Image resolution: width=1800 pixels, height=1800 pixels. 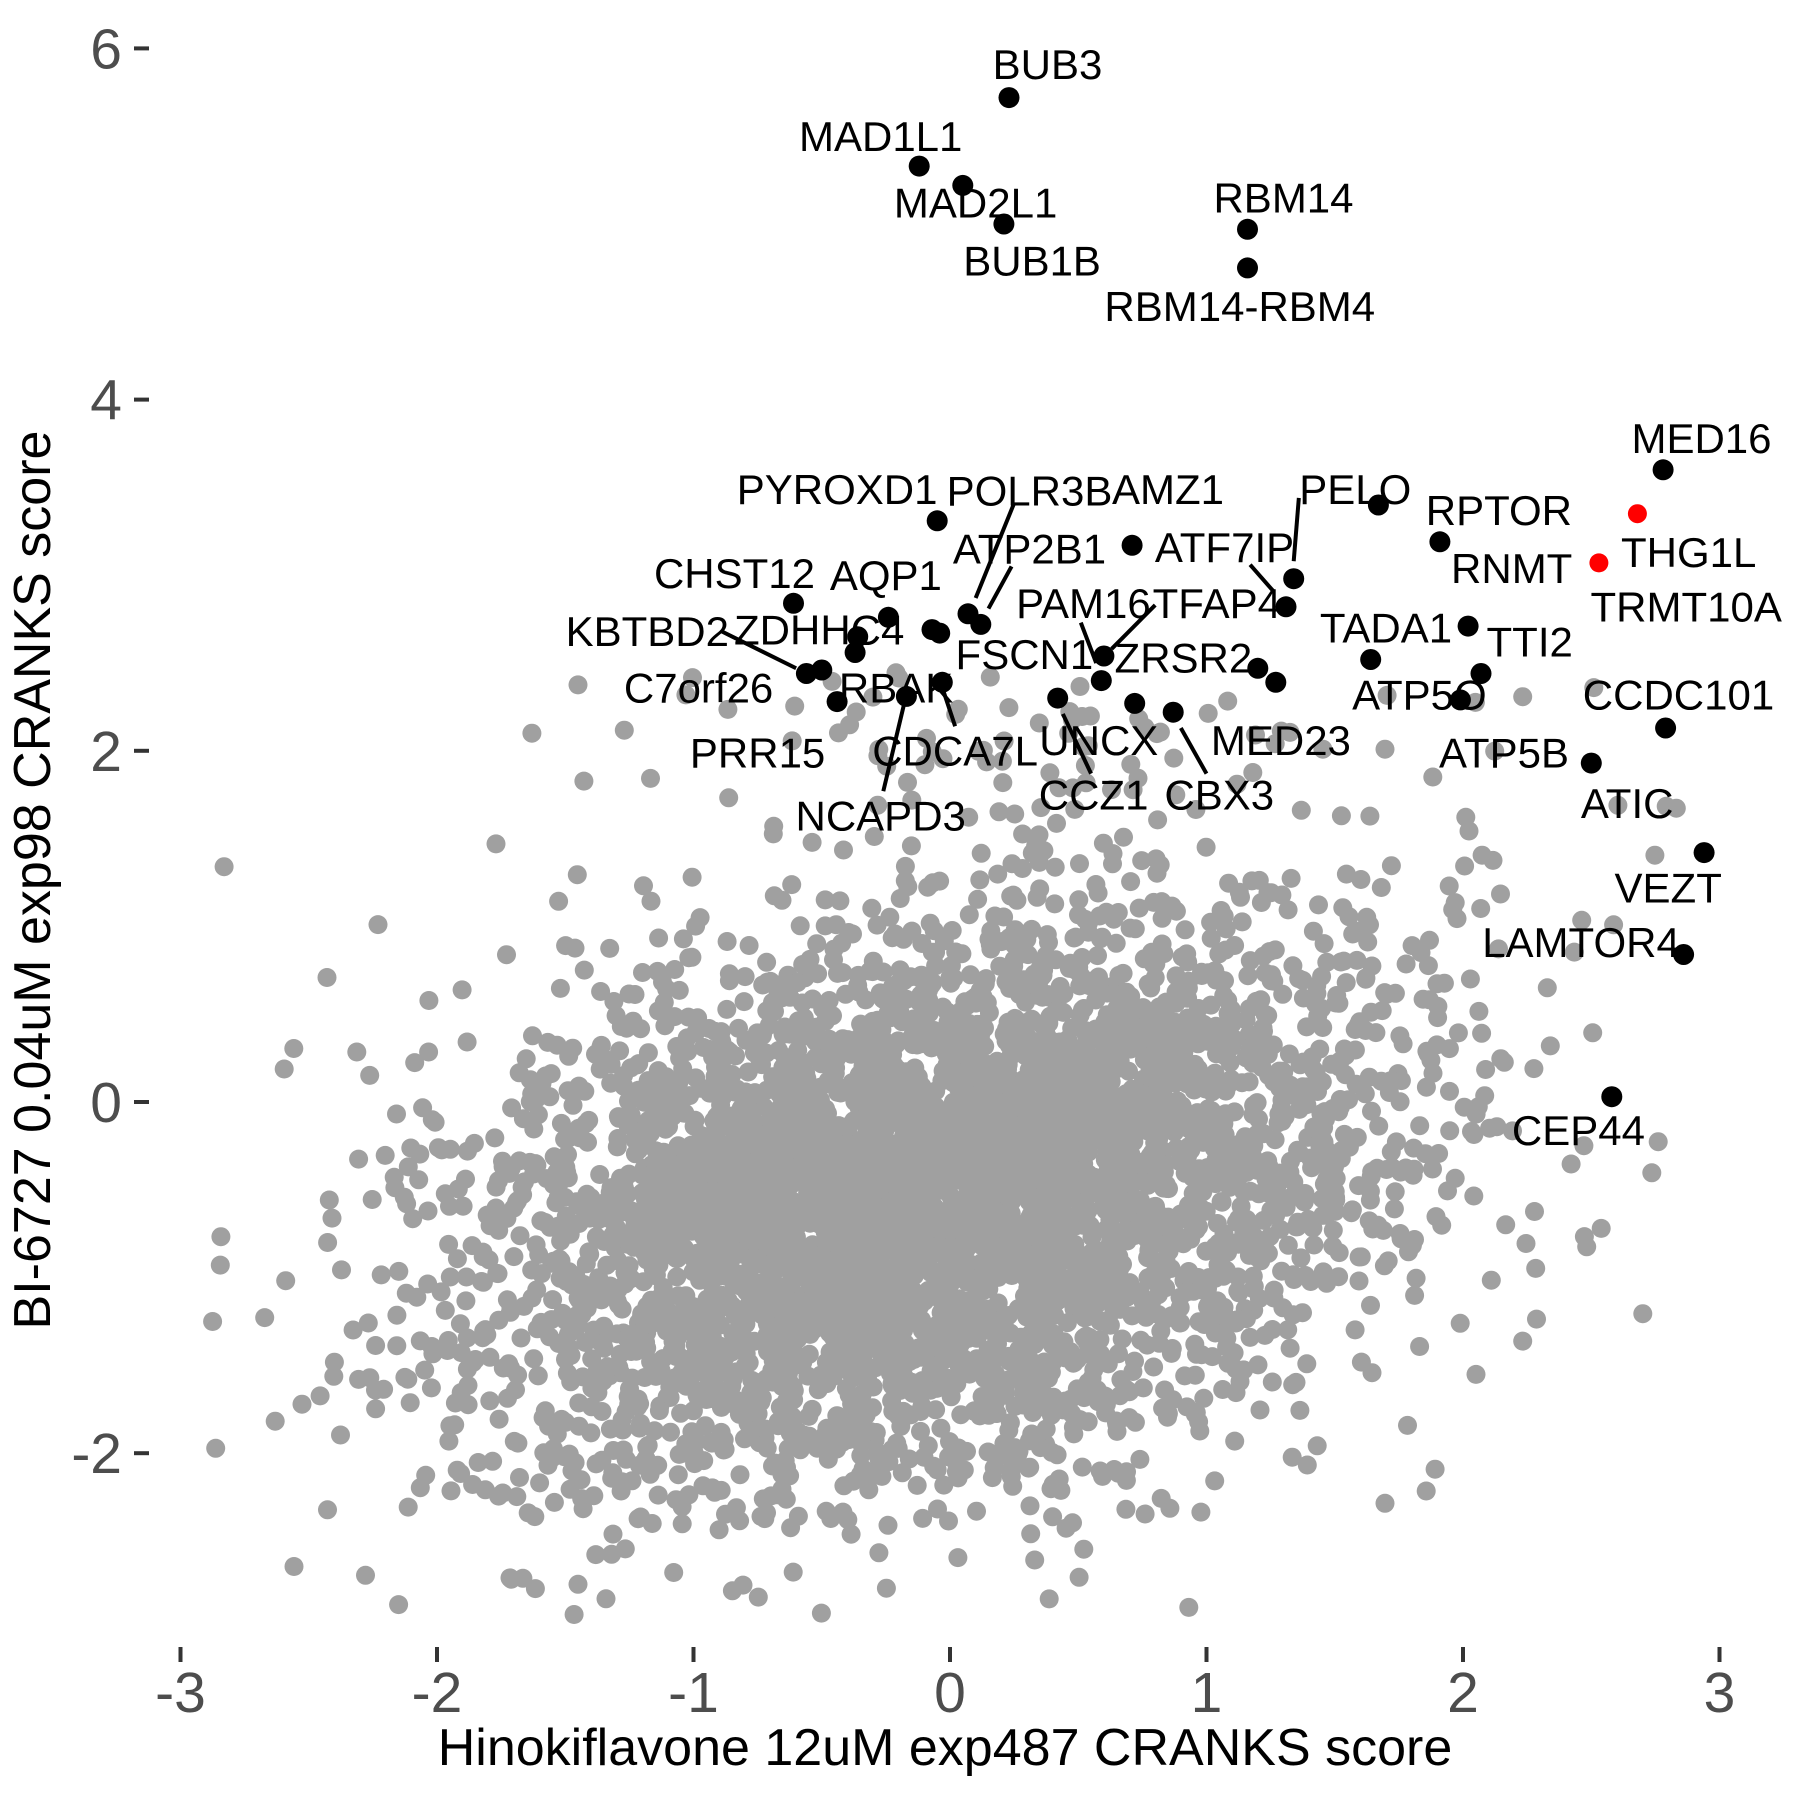 What do you see at coordinates (1104, 656) in the screenshot?
I see `gene-point-fscn1` at bounding box center [1104, 656].